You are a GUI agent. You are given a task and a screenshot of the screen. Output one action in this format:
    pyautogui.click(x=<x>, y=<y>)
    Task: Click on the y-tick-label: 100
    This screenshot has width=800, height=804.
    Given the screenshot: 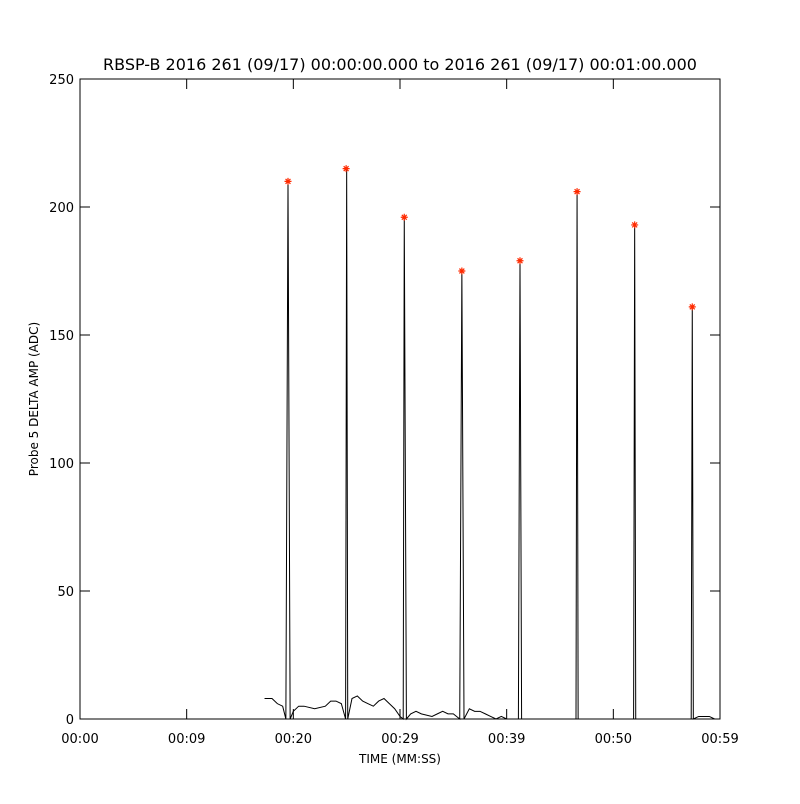 What is the action you would take?
    pyautogui.click(x=61, y=464)
    